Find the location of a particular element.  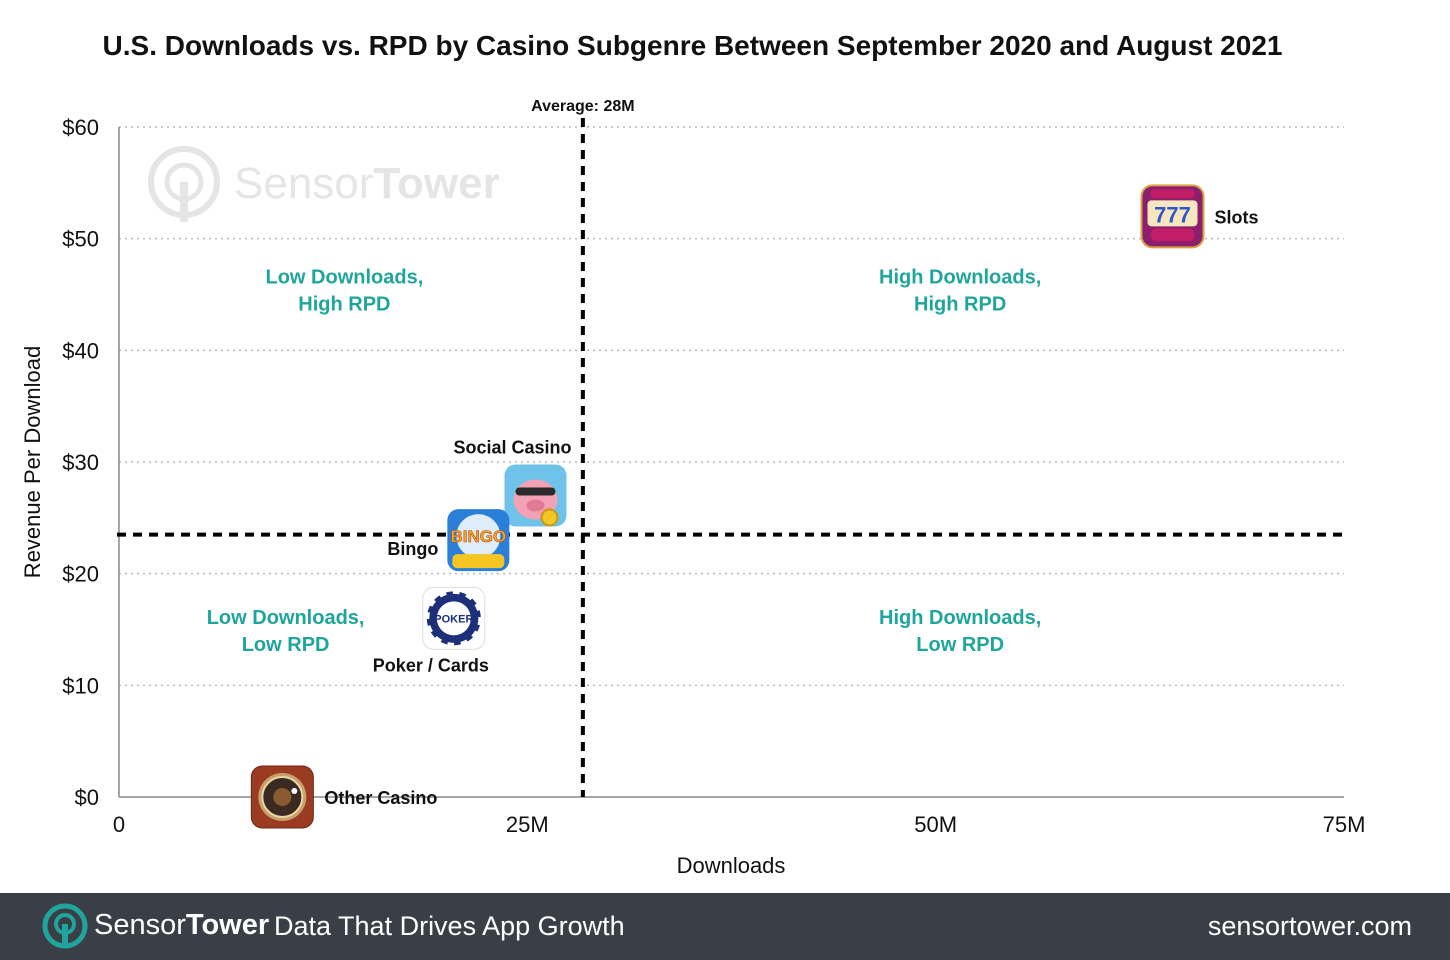

x-tick-label: 25M is located at coordinates (527, 824).